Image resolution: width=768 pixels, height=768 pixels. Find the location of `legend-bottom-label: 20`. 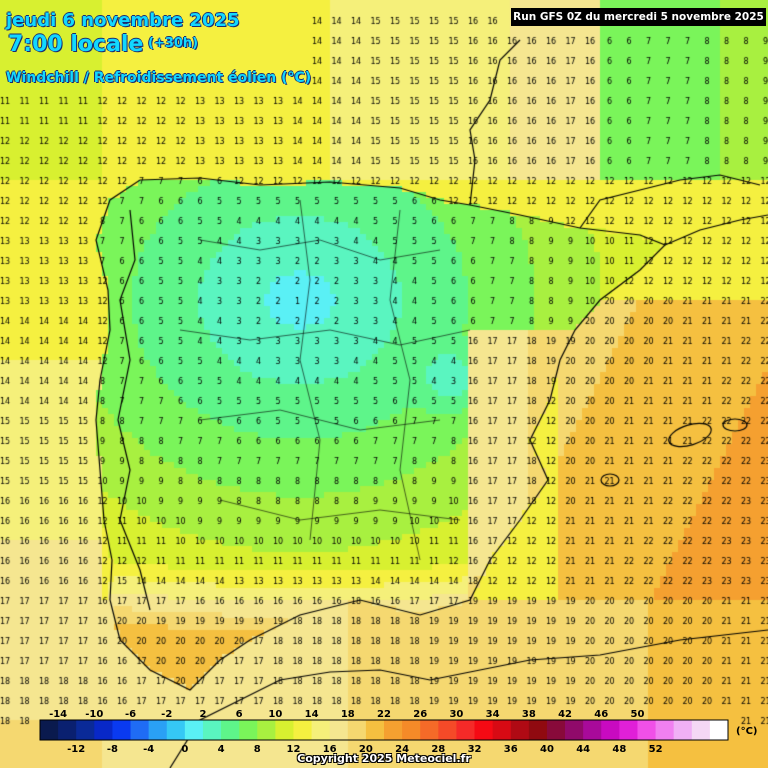

legend-bottom-label: 20 is located at coordinates (366, 749).